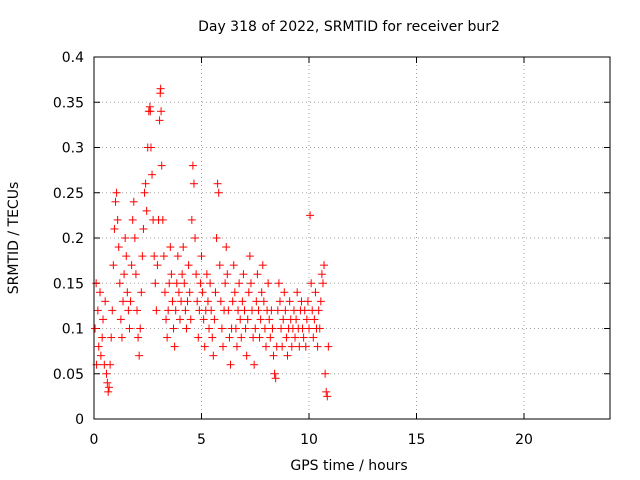  What do you see at coordinates (348, 466) in the screenshot?
I see `x-axis-label: GPS time / hours` at bounding box center [348, 466].